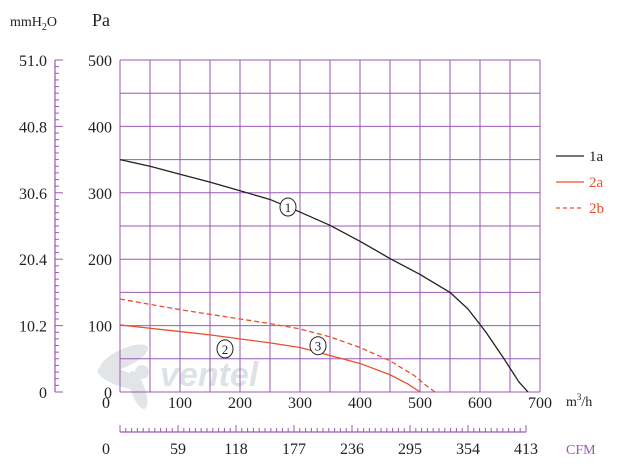  I want to click on y-tick-label-mmh2o: 20.4, so click(33, 260).